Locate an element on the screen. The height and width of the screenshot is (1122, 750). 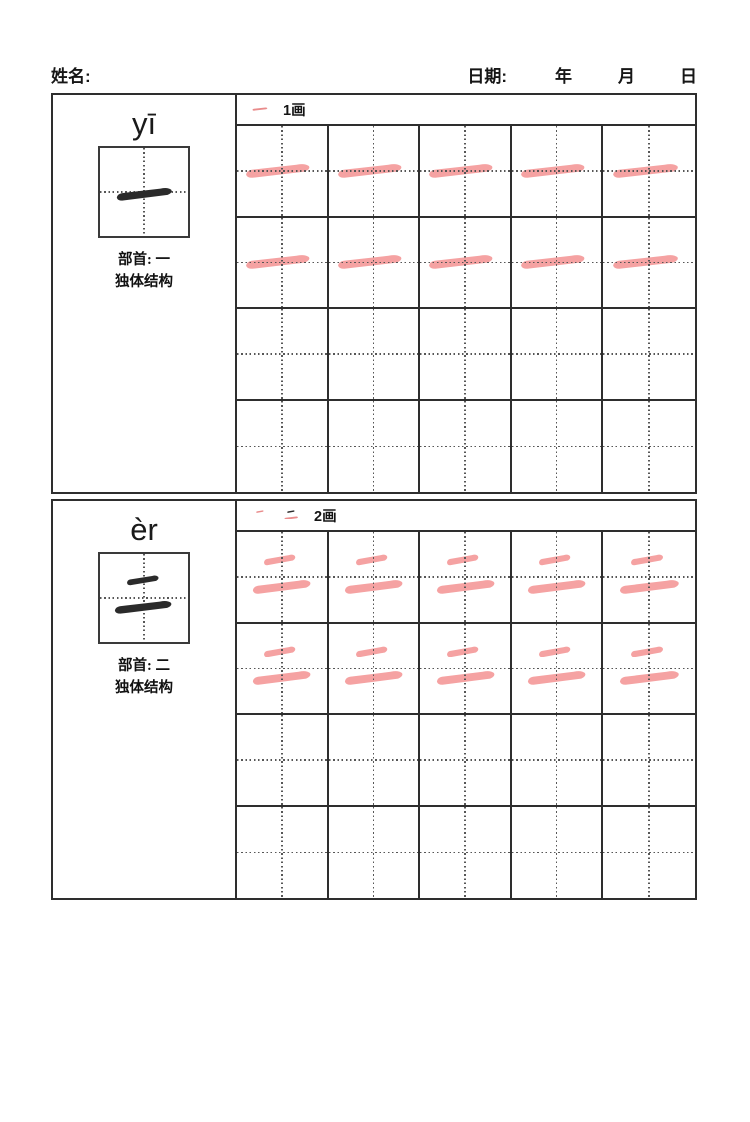
stroke-order-row: 2画 is located at coordinates (466, 516).